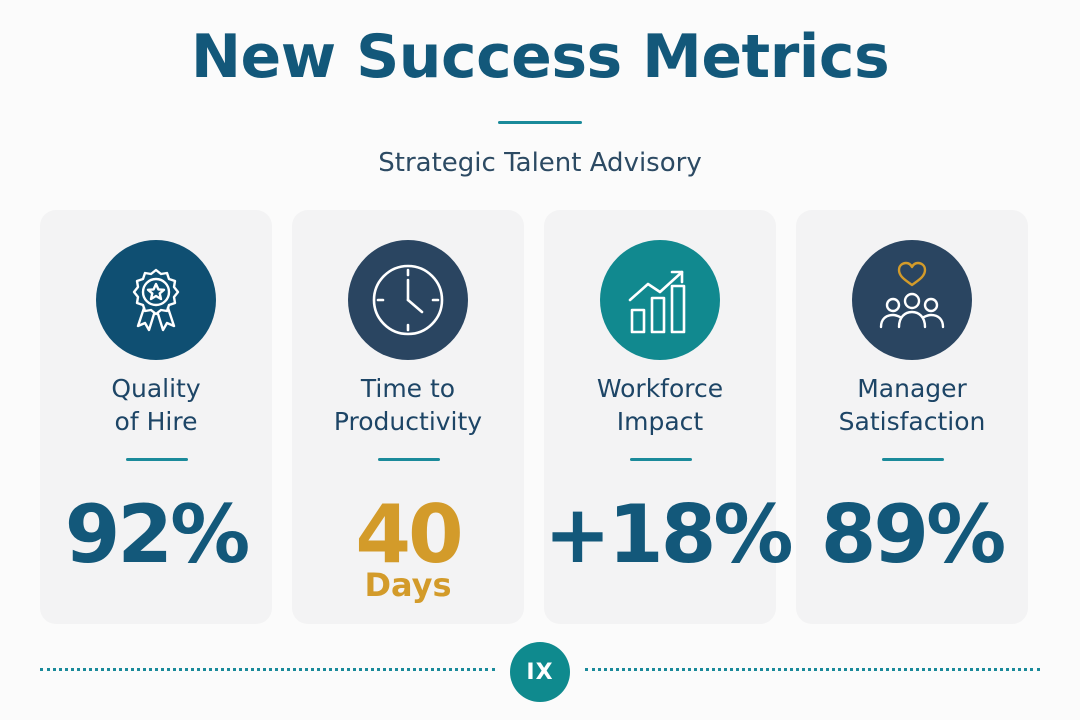 The height and width of the screenshot is (720, 1080). I want to click on metric-label: Manager Satisfaction, so click(912, 405).